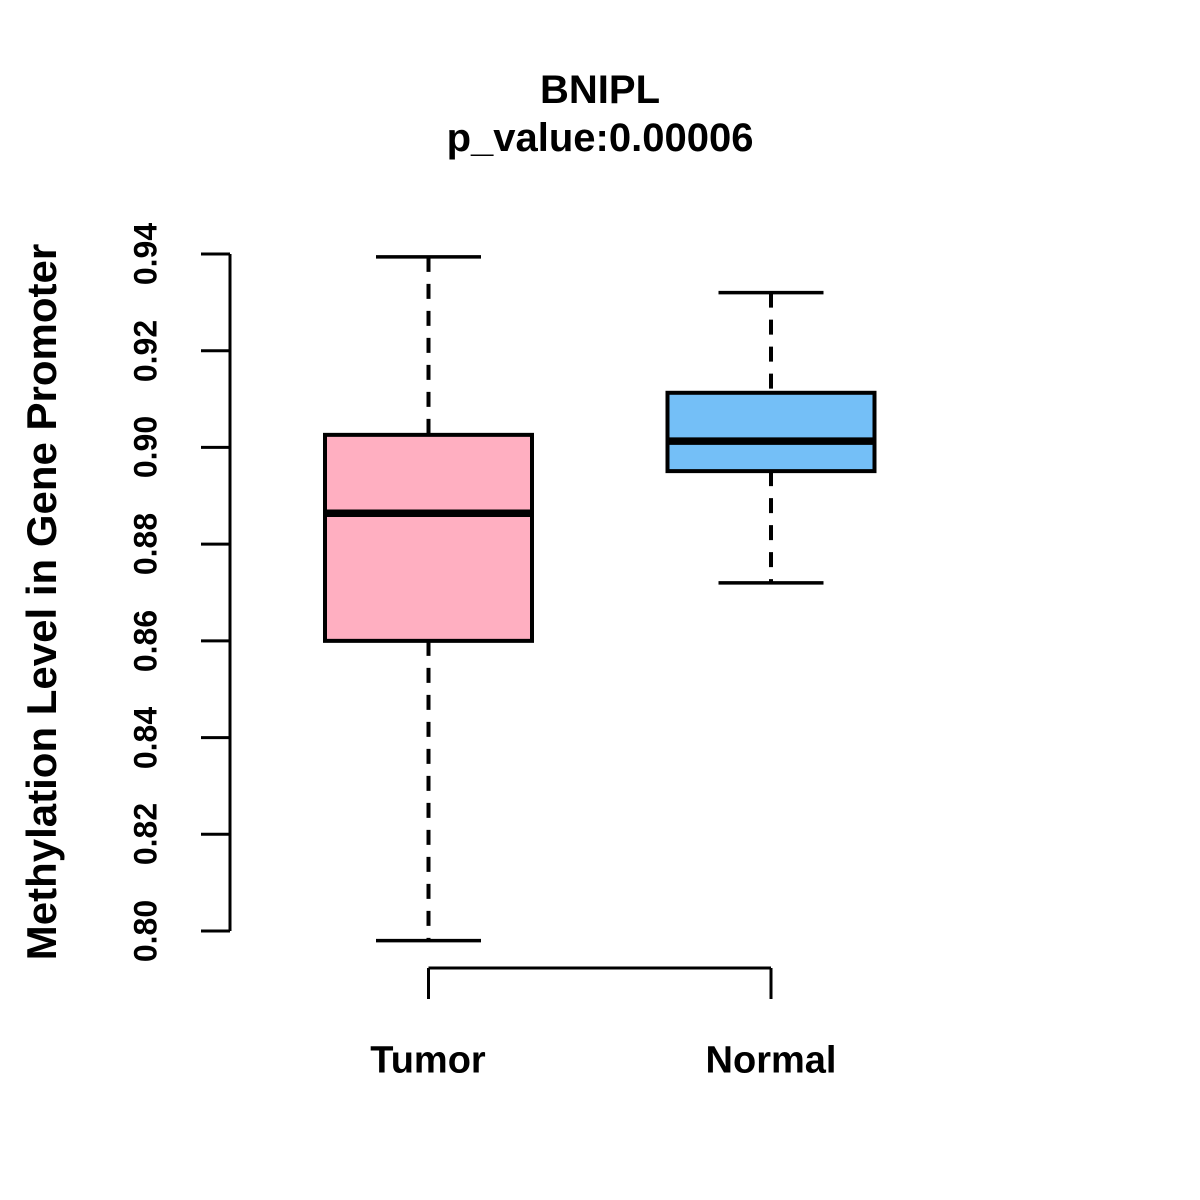 The height and width of the screenshot is (1200, 1200). What do you see at coordinates (428, 1060) in the screenshot?
I see `x-tick-label-tumor: Tumor` at bounding box center [428, 1060].